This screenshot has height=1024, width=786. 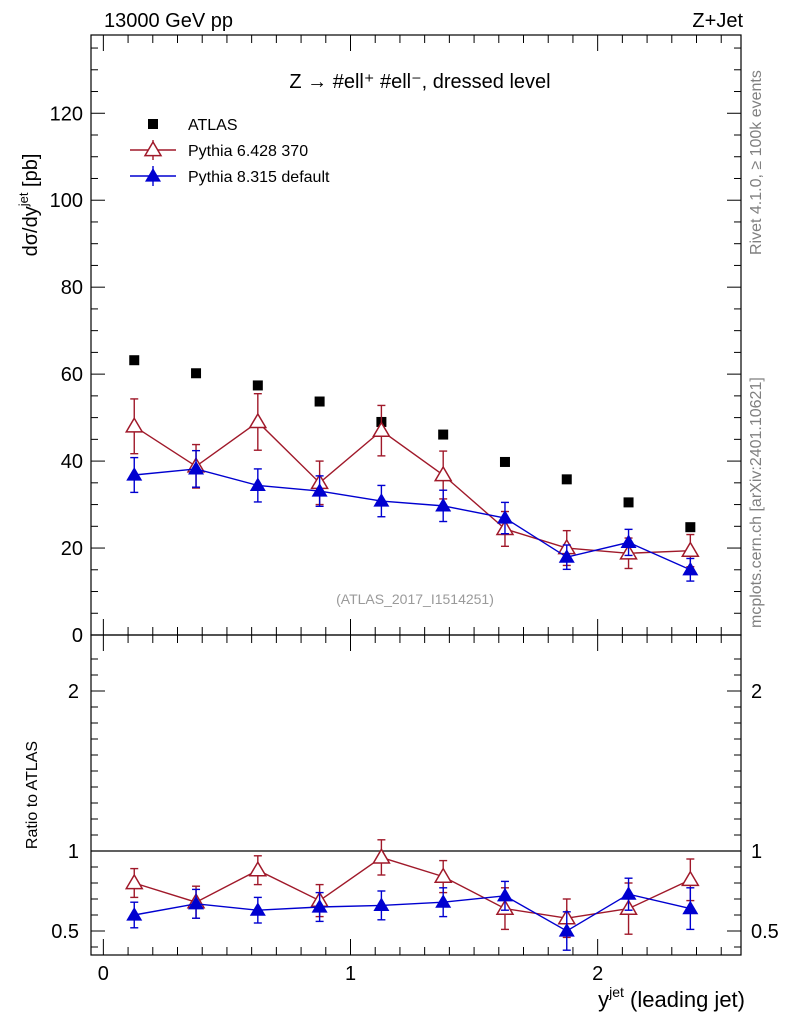 I want to click on pythia8-line, so click(x=412, y=519).